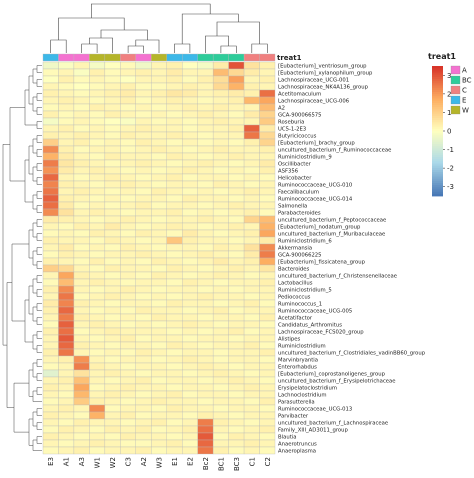 The image size is (474, 478). Describe the element at coordinates (295, 248) in the screenshot. I see `row-label: Akkermansia` at that location.